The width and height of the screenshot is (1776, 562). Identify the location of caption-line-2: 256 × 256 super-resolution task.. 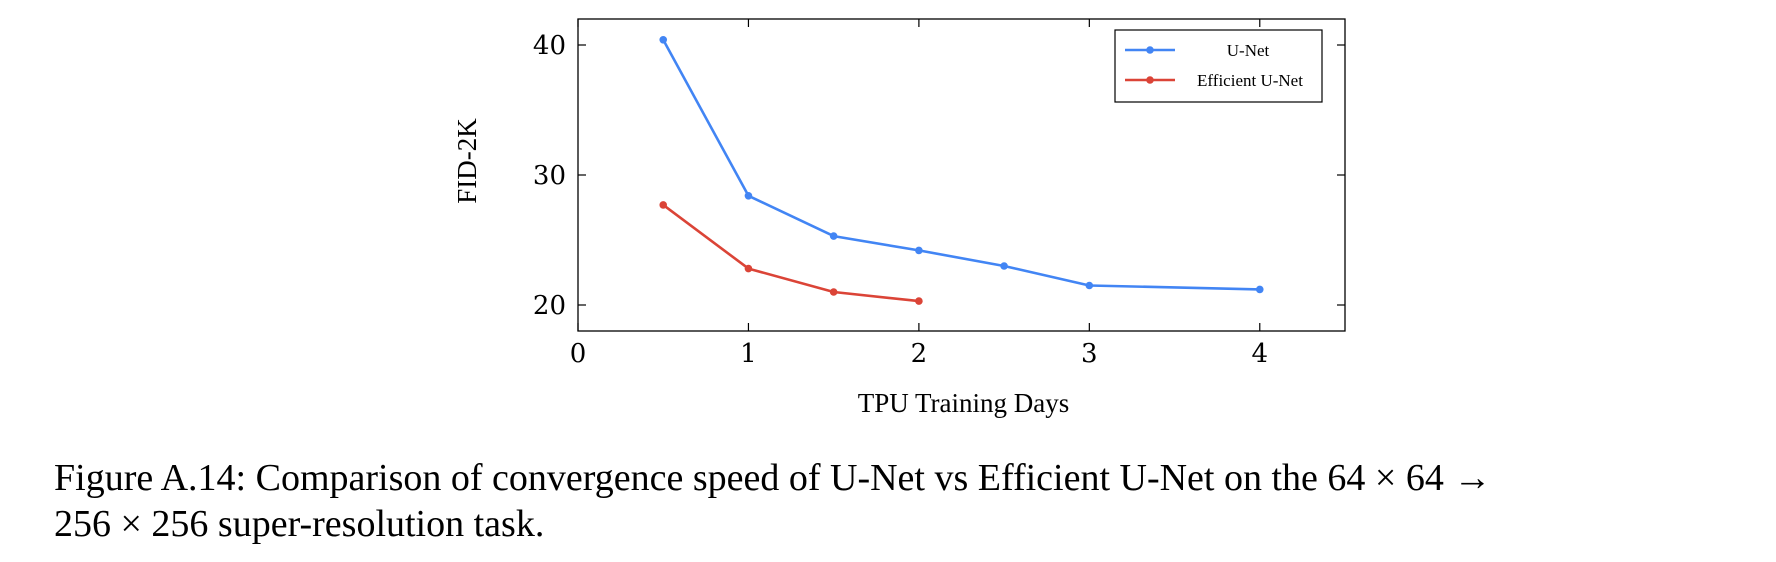
(299, 524).